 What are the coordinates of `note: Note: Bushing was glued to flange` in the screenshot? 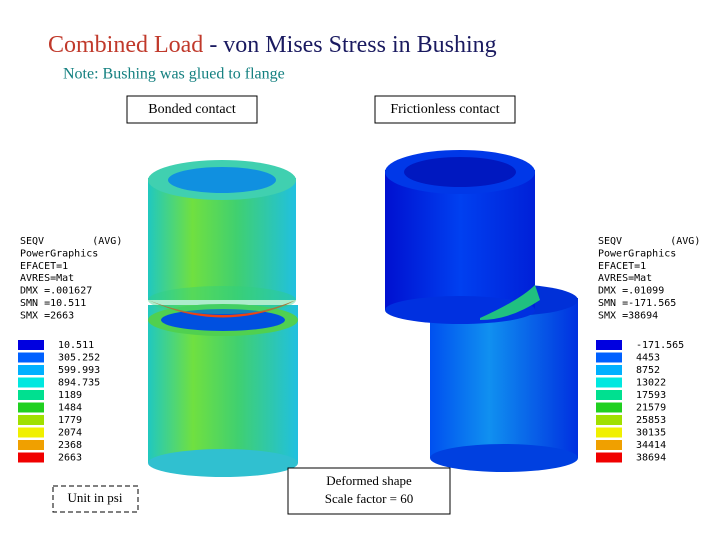 It's located at (174, 74).